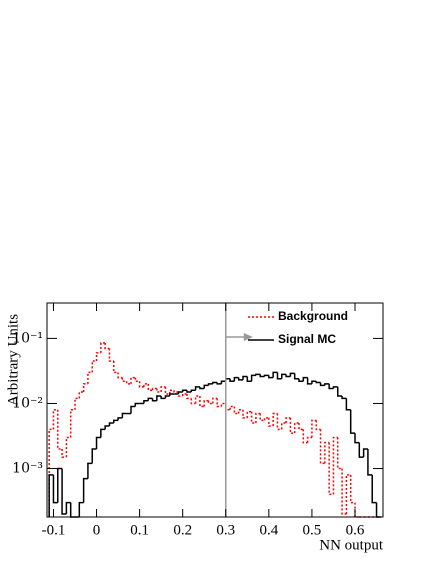  Describe the element at coordinates (313, 316) in the screenshot. I see `legend-label: Background` at that location.